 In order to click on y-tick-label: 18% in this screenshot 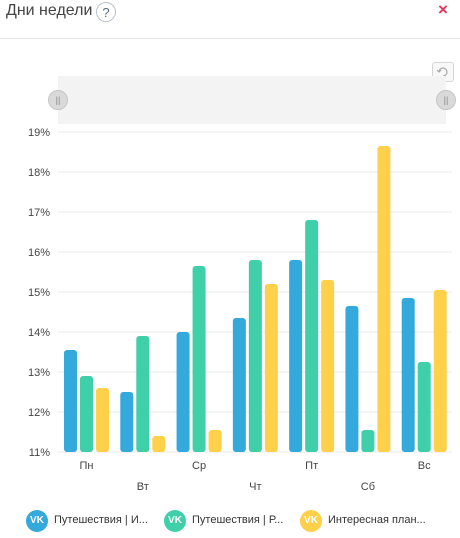, I will do `click(39, 173)`.